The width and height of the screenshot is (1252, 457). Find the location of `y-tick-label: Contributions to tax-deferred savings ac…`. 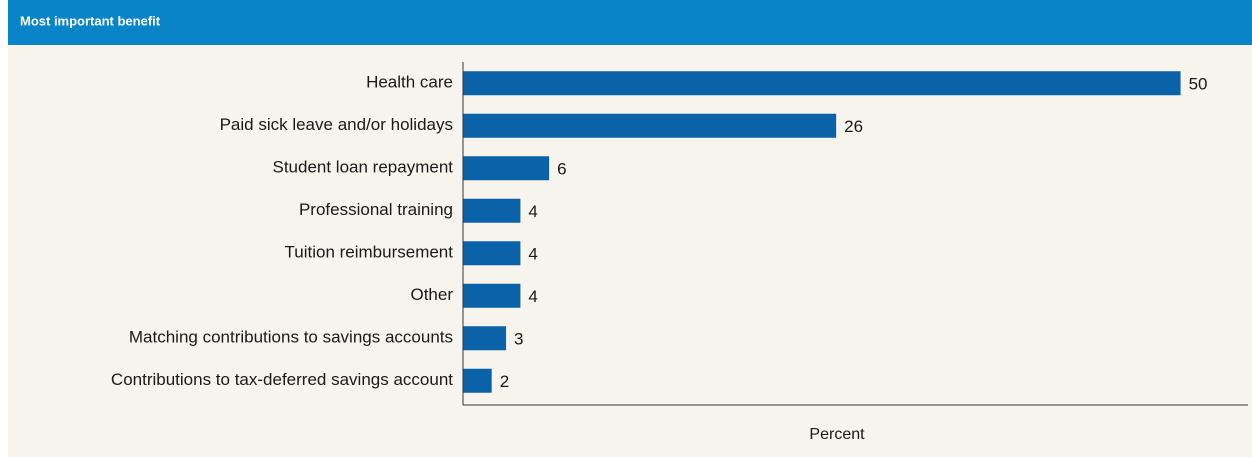

y-tick-label: Contributions to tax-deferred savings ac… is located at coordinates (282, 379).